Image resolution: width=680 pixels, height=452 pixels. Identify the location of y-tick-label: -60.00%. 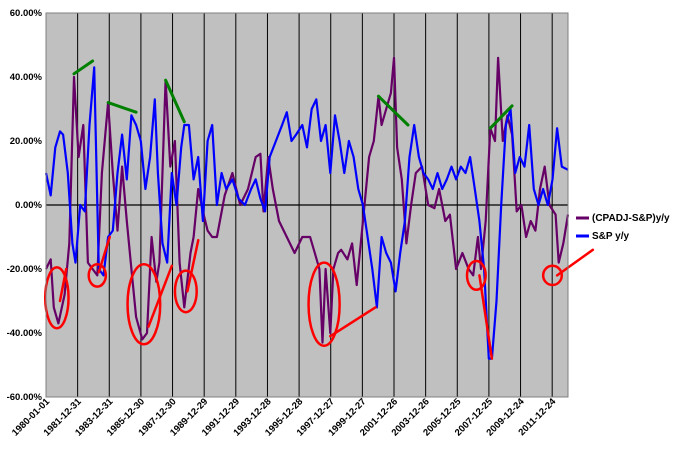
(25, 397).